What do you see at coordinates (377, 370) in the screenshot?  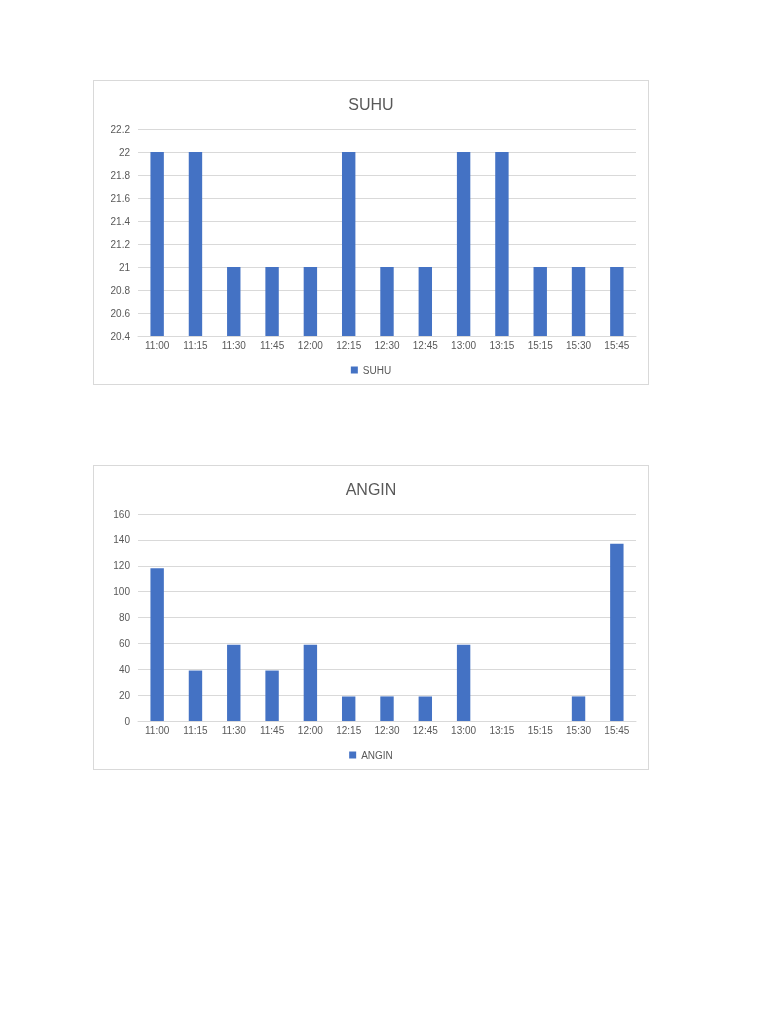 I see `legend-label: SUHU` at bounding box center [377, 370].